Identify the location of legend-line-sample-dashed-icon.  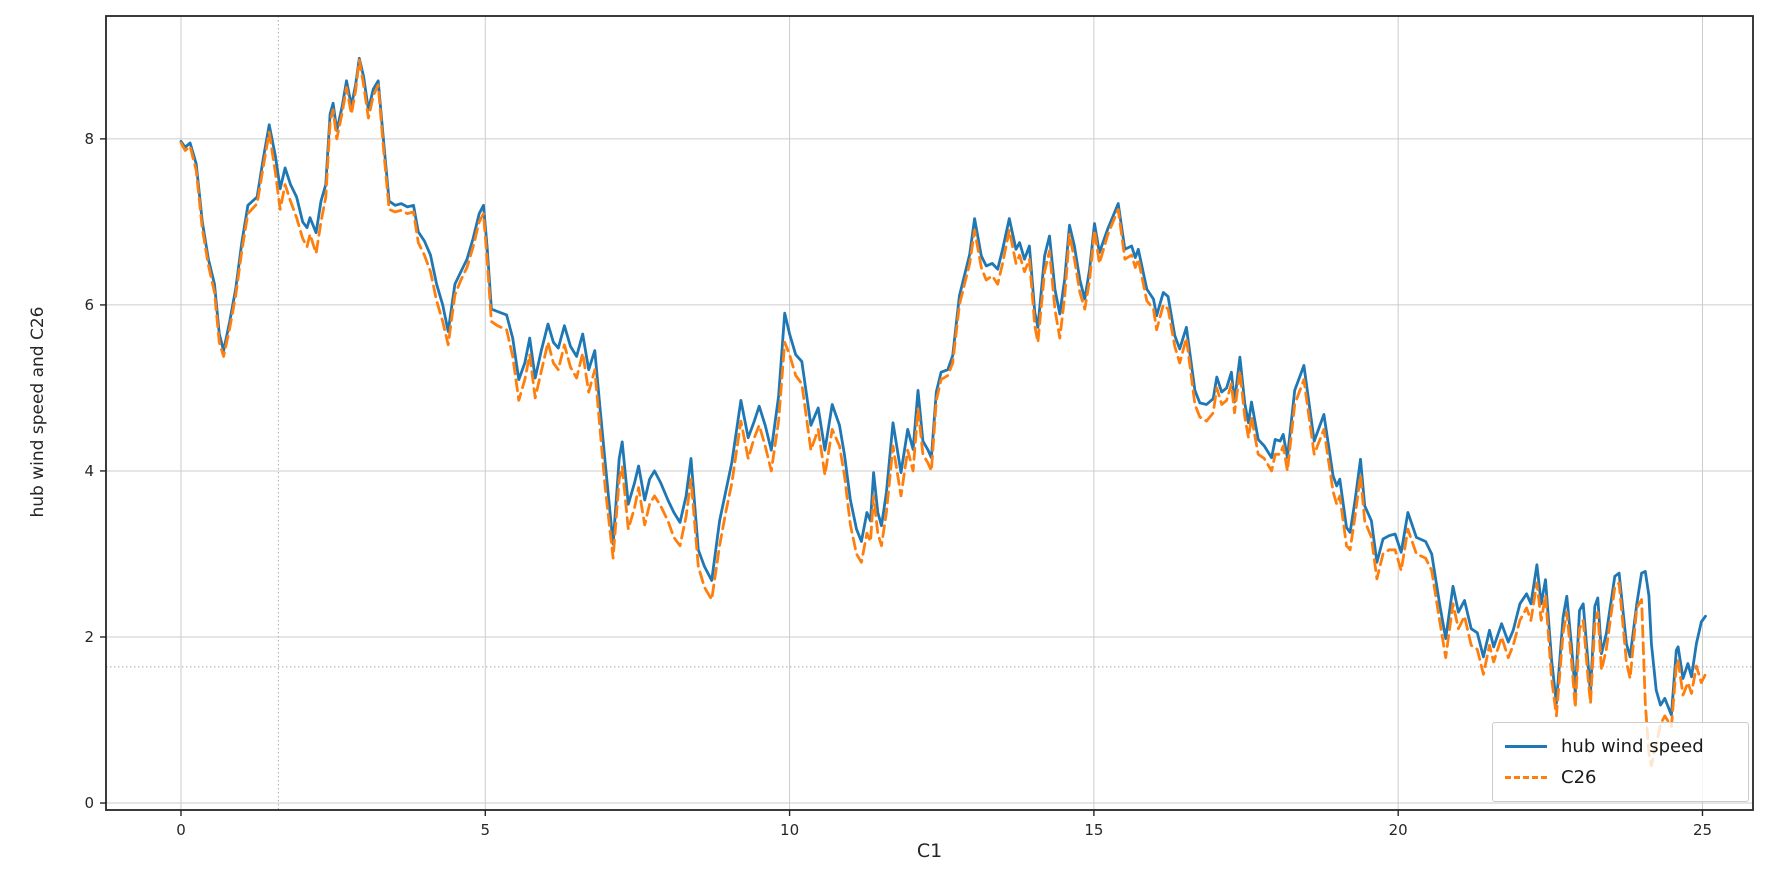
(1526, 777).